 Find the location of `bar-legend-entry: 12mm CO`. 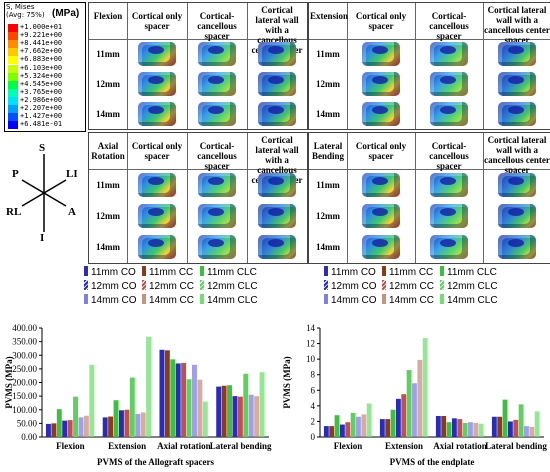

bar-legend-entry: 12mm CO is located at coordinates (110, 286).